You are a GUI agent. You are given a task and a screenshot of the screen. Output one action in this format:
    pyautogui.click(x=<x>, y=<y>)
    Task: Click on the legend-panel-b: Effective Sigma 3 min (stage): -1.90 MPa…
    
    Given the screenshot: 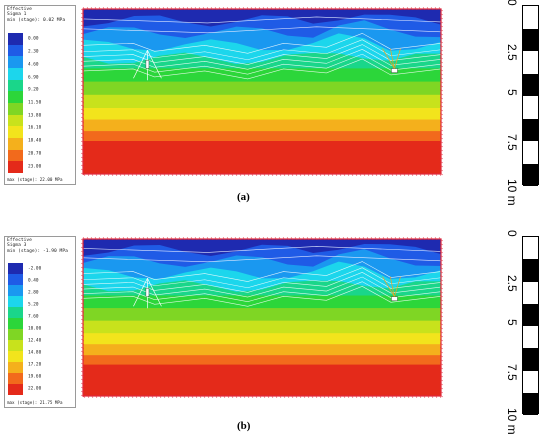 What is the action you would take?
    pyautogui.click(x=40, y=322)
    